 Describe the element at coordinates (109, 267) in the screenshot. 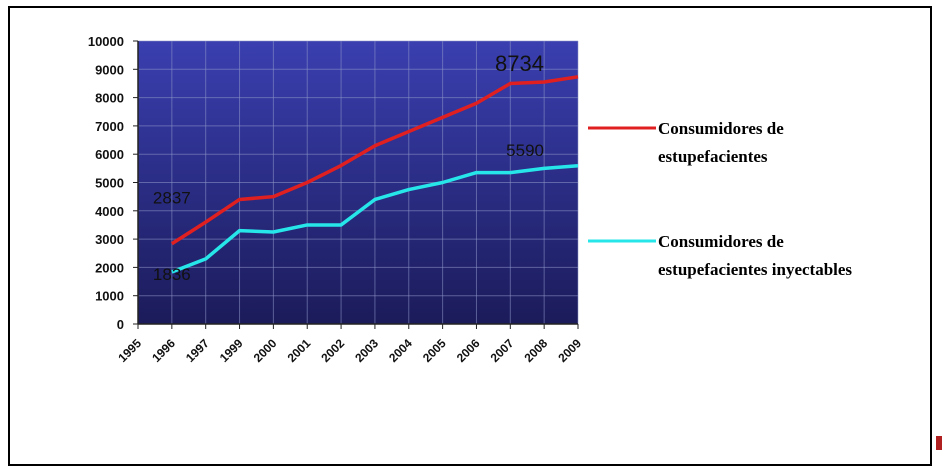

I see `y-tick-label: 2000` at that location.